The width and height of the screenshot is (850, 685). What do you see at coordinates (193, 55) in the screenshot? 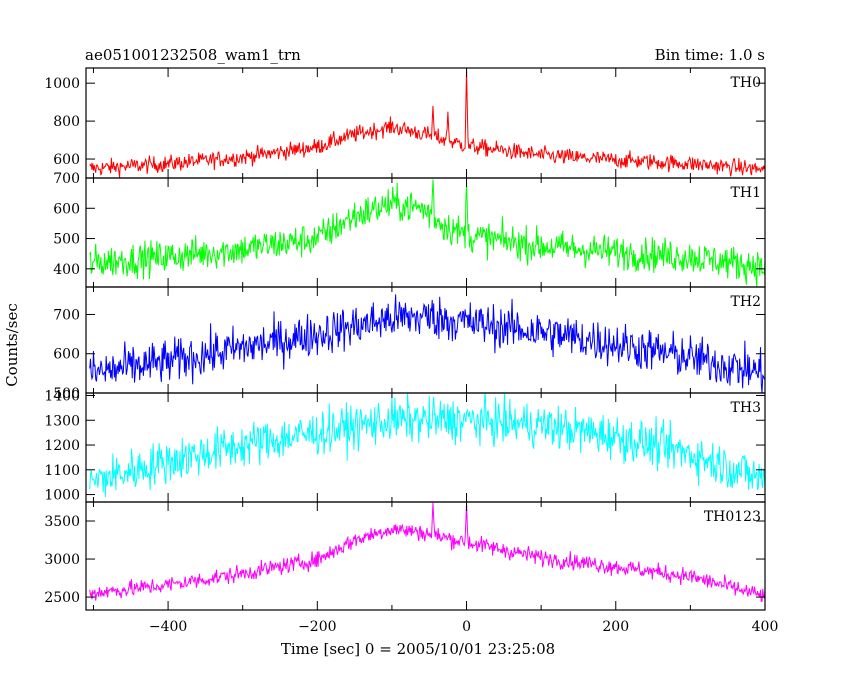
I see `chart-title: ae051001232508_wam1_trn` at bounding box center [193, 55].